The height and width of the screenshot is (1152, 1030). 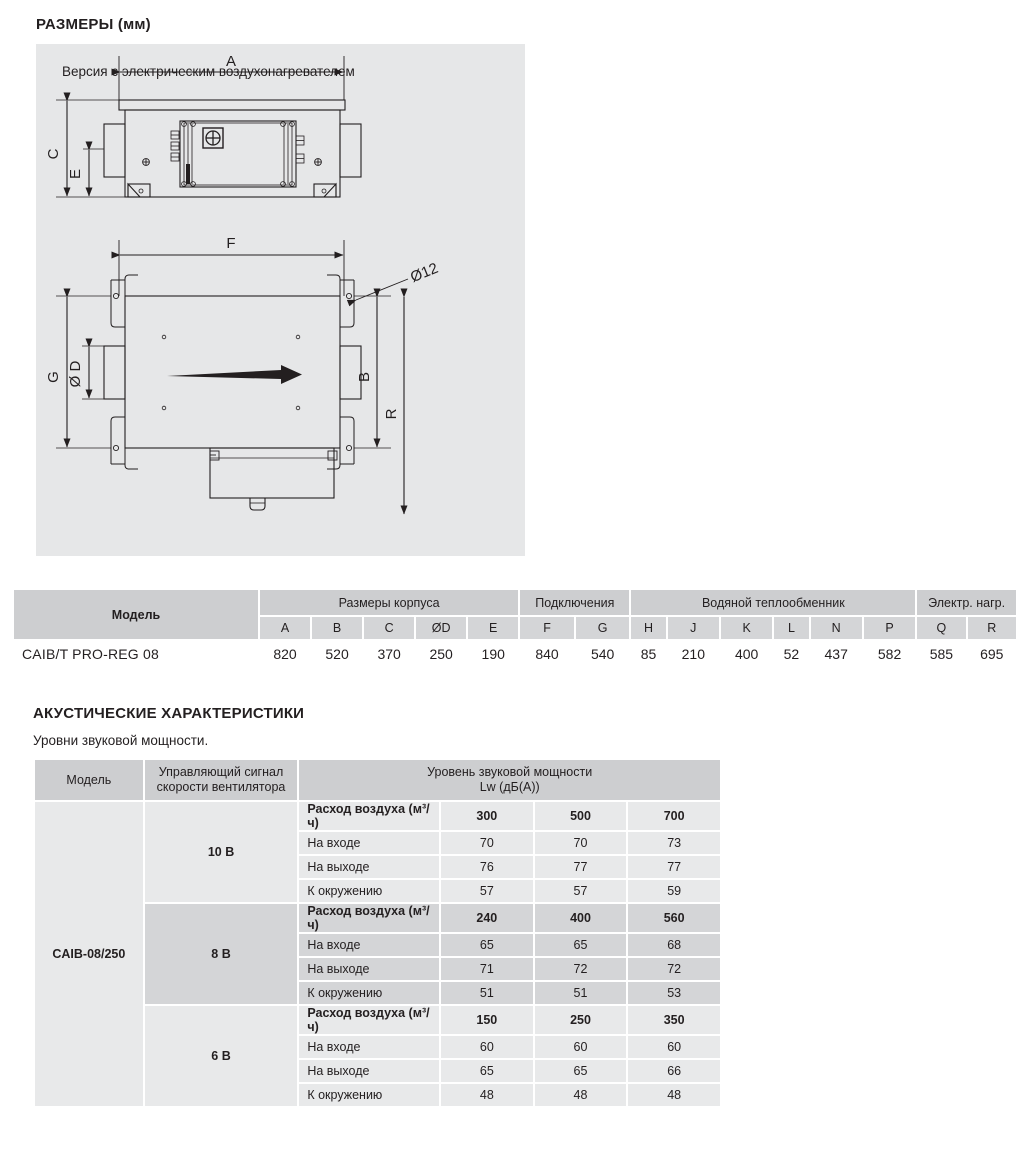 I want to click on svg-text: Ø D, so click(x=75, y=374).